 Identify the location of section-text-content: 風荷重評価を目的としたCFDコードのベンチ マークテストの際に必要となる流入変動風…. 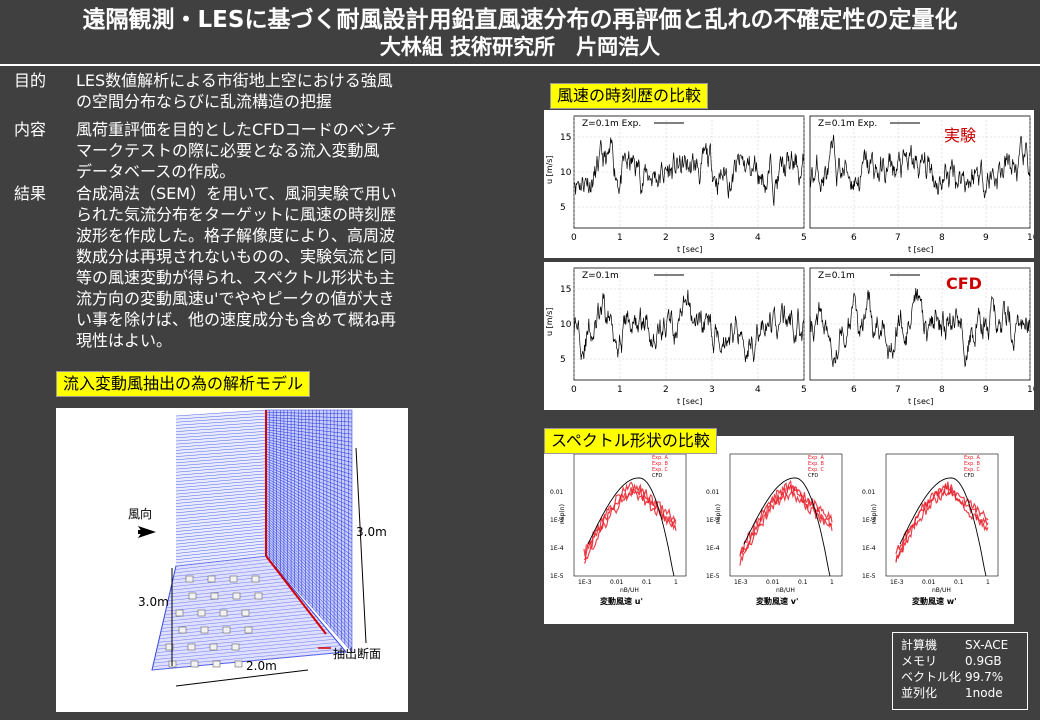
(236, 150).